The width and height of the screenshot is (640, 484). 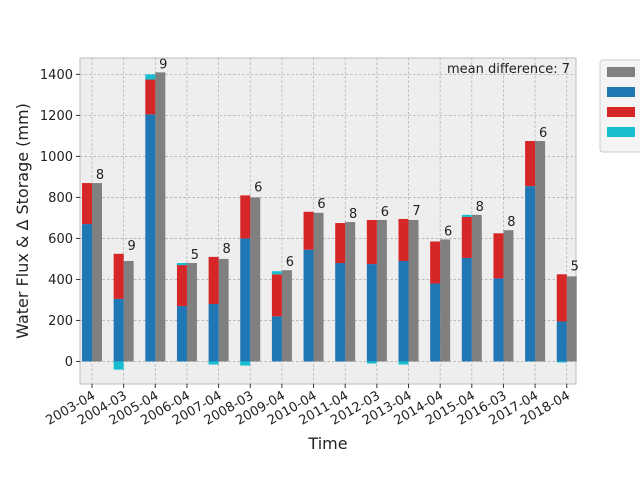 I want to click on y-tick-label: 0, so click(x=69, y=362).